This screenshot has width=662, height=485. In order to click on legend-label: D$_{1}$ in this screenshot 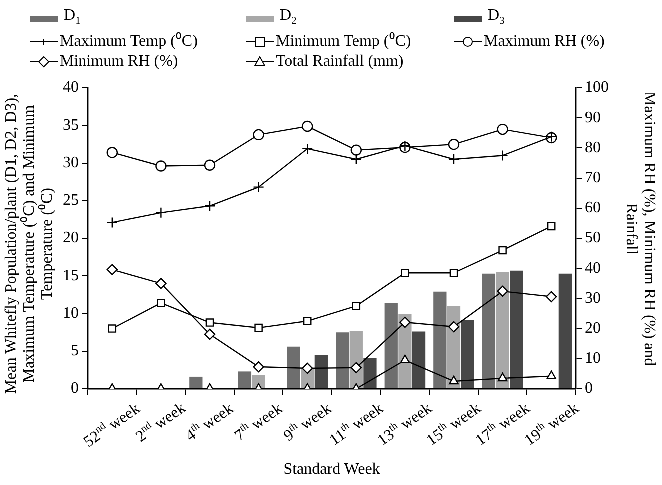, I will do `click(72, 18)`.